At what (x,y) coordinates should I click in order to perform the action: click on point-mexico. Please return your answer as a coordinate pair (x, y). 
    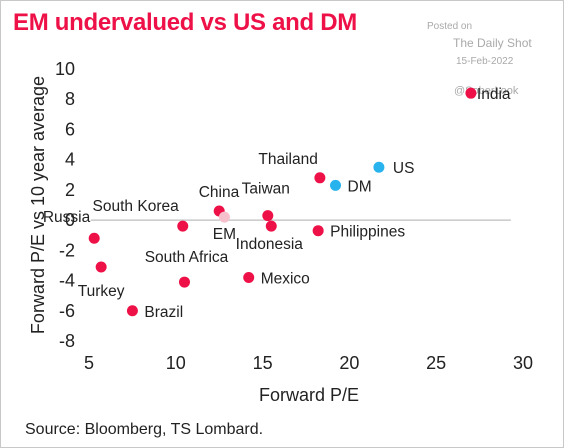
    Looking at the image, I should click on (249, 278).